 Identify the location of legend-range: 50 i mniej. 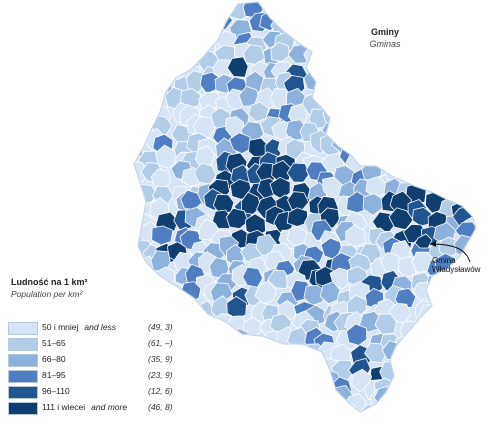
(60, 327).